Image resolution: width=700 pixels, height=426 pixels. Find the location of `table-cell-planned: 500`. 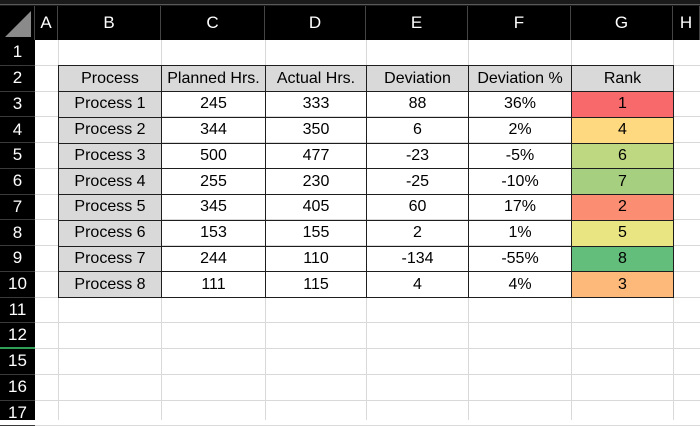

table-cell-planned: 500 is located at coordinates (213, 156).